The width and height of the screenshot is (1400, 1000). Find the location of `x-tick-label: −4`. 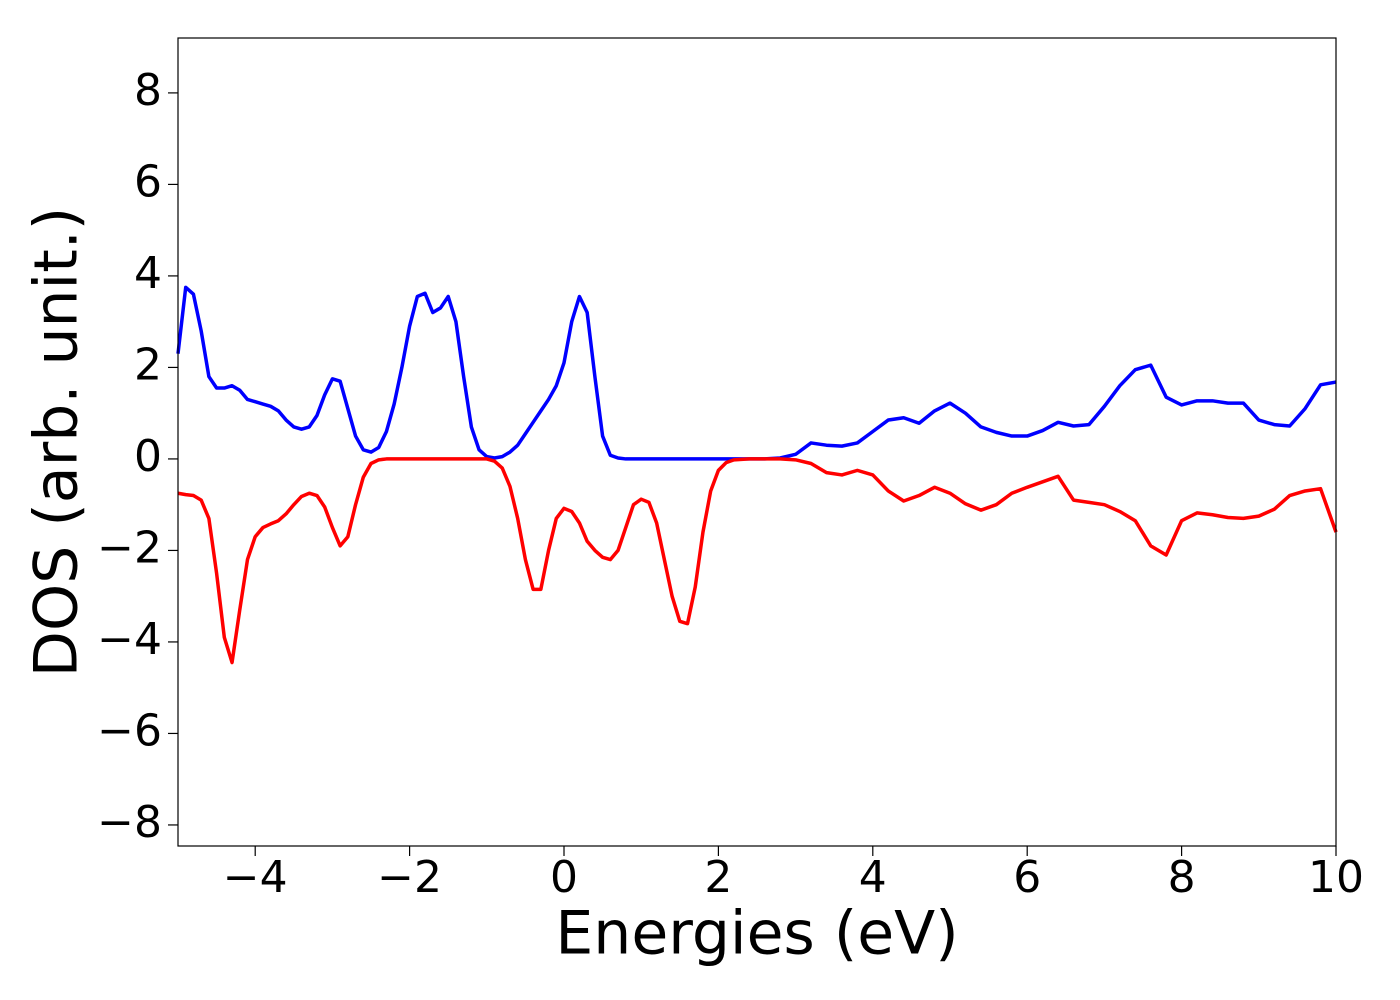

x-tick-label: −4 is located at coordinates (255, 877).